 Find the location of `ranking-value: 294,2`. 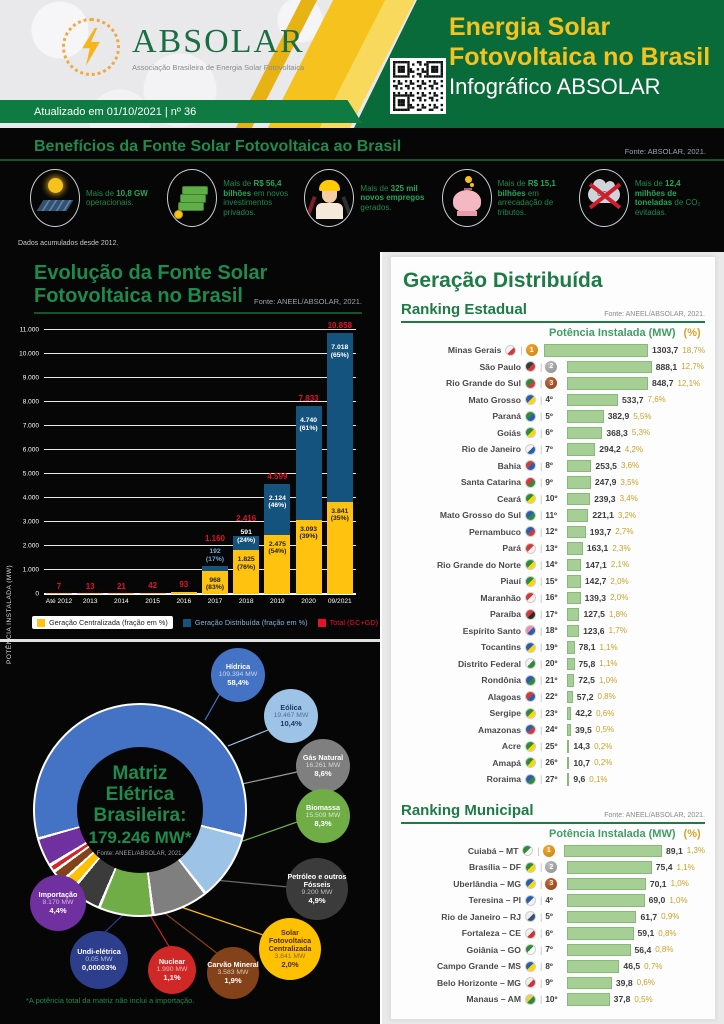

ranking-value: 294,2 is located at coordinates (610, 449).